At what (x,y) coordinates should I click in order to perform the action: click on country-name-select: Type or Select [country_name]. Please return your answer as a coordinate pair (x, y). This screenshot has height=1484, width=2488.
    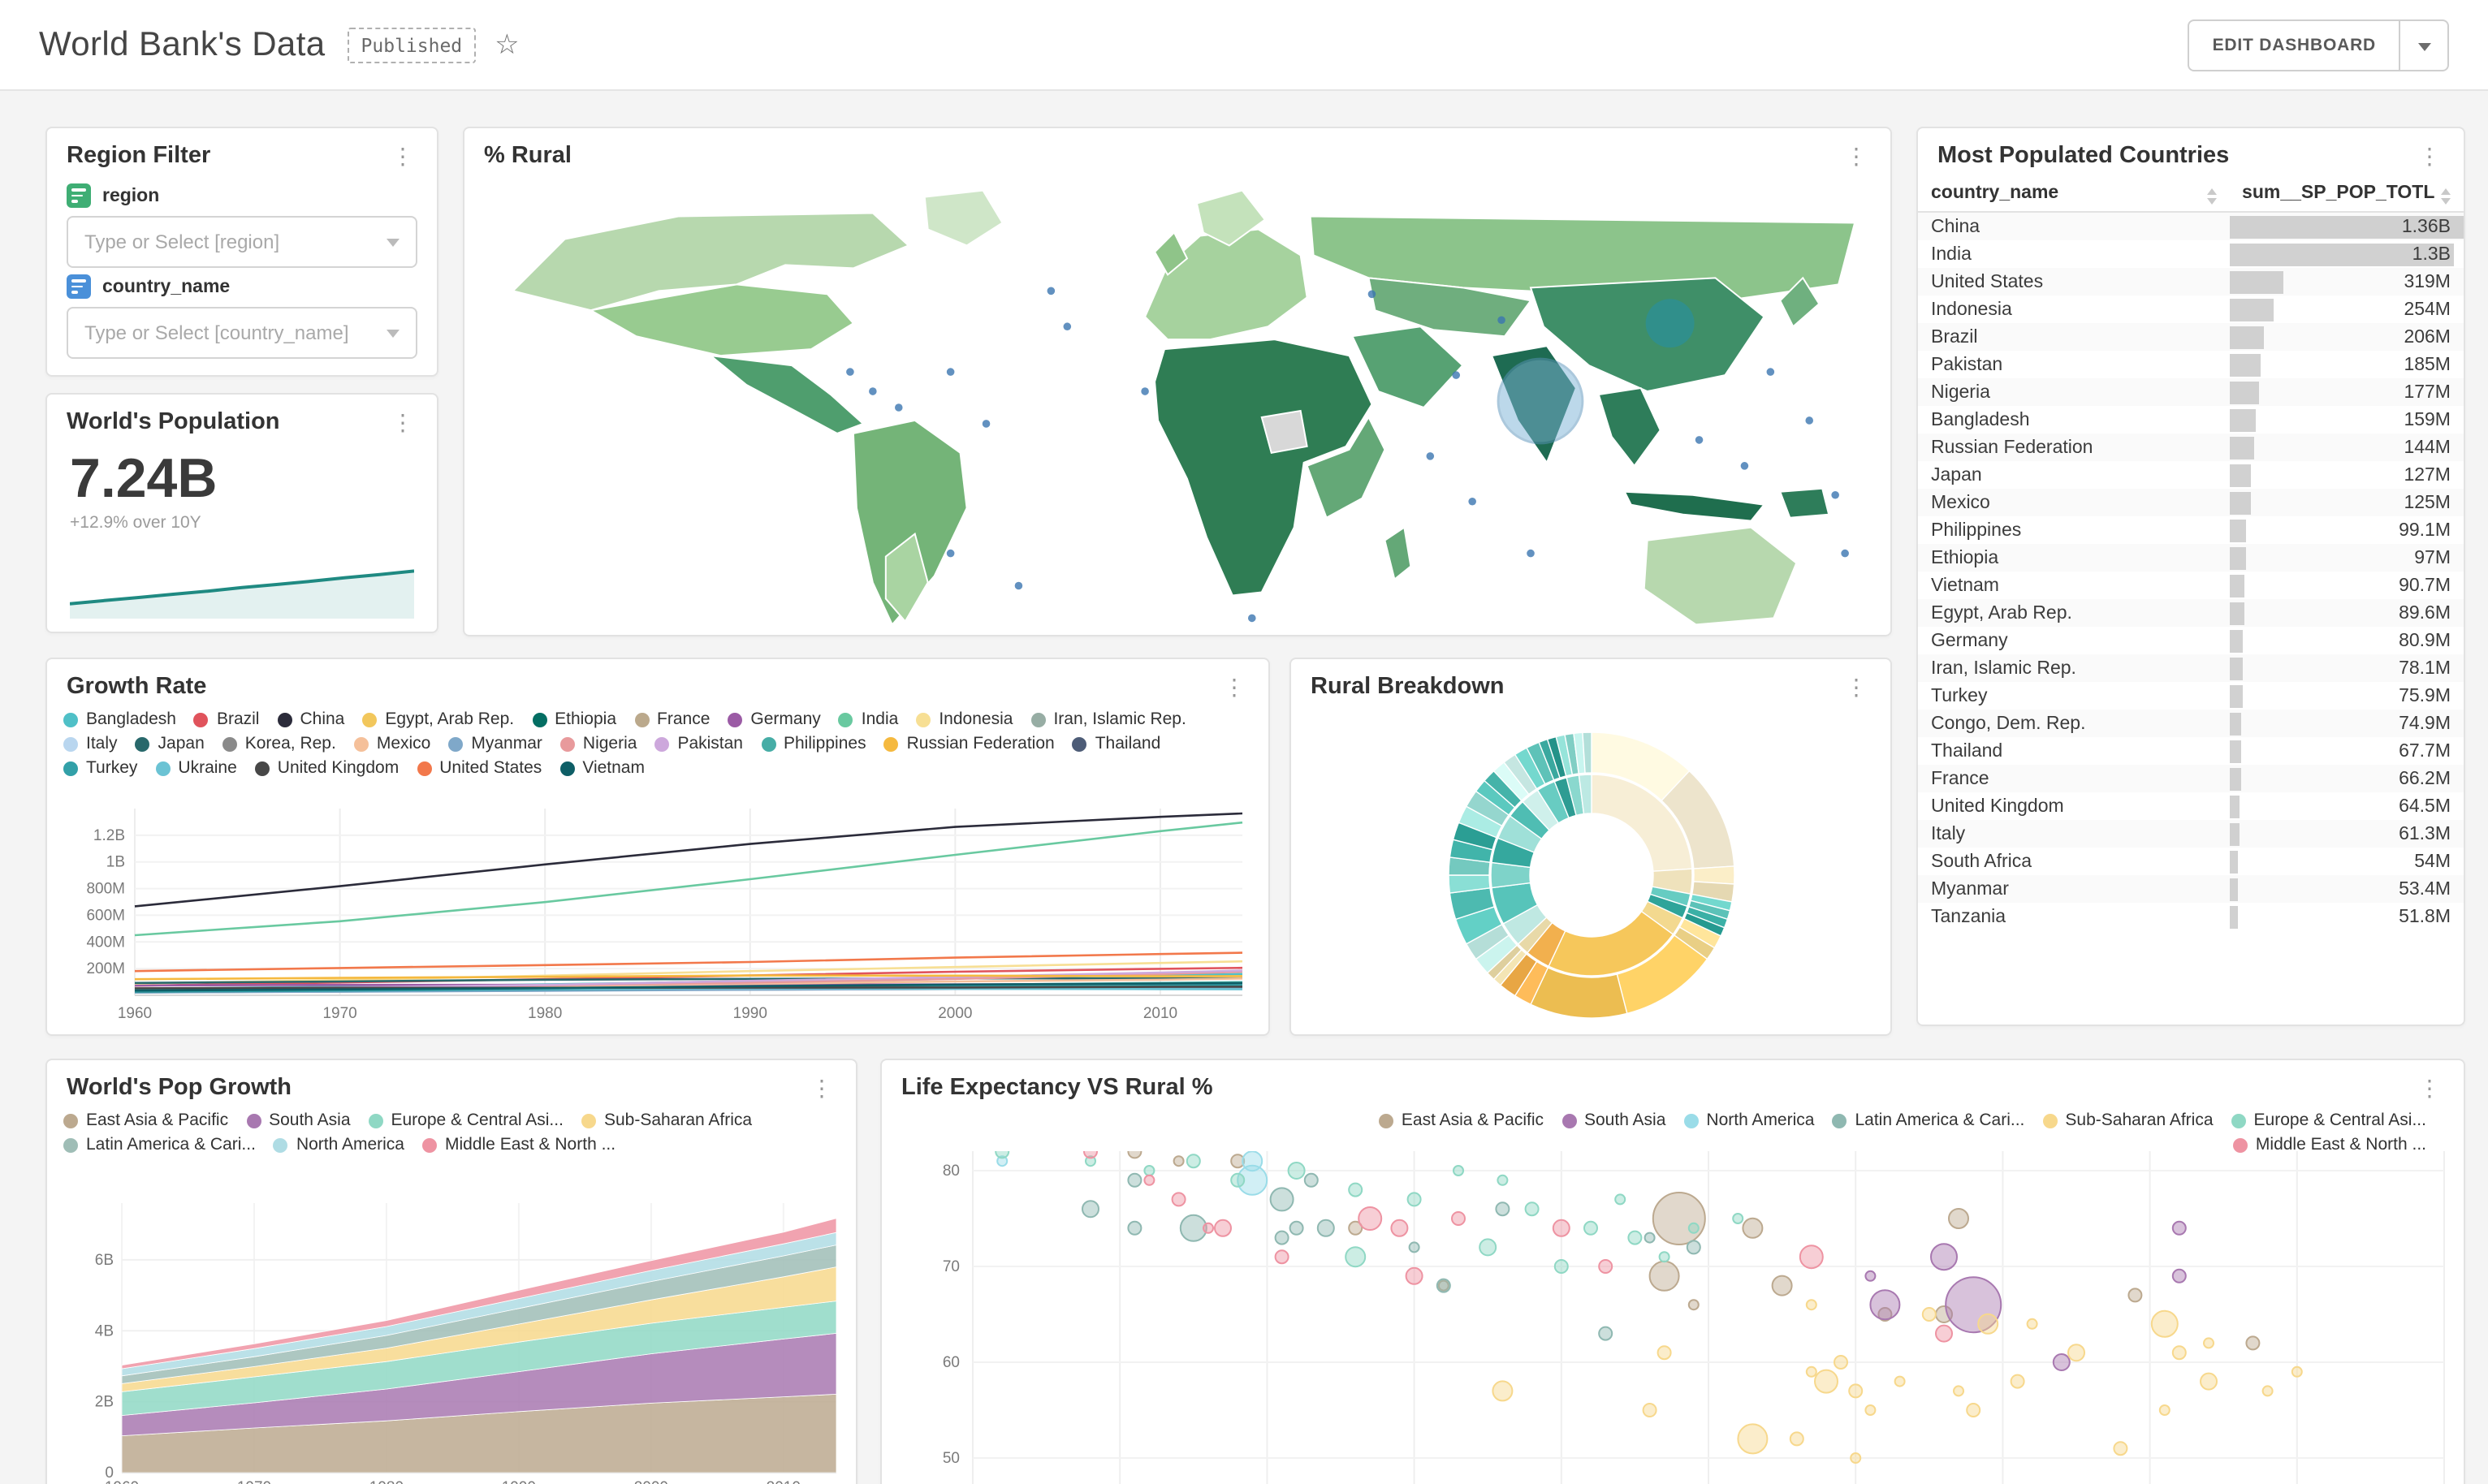
    Looking at the image, I should click on (242, 333).